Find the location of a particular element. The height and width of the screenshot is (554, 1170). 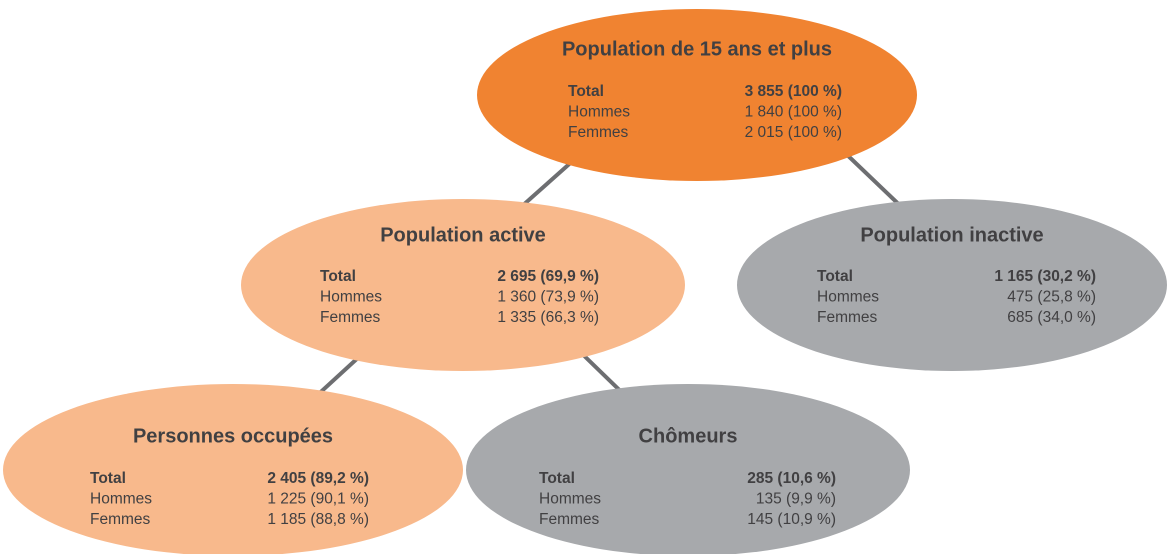

row-value: 135 (9,9 %) is located at coordinates (796, 499).